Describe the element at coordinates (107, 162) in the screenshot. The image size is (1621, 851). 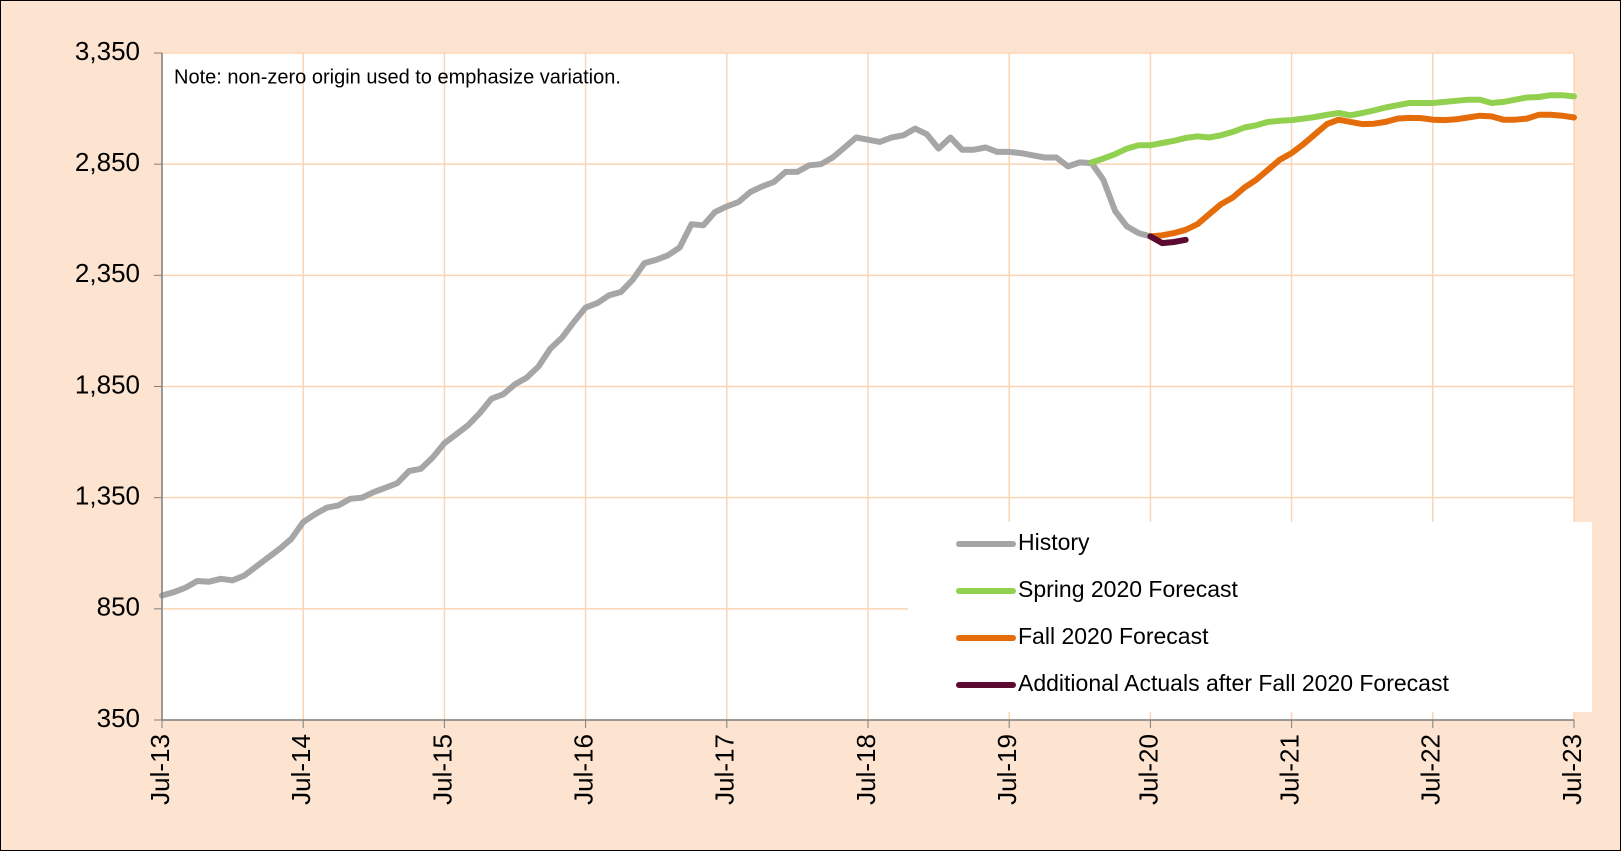
I see `y-tick-label: 2,850` at that location.